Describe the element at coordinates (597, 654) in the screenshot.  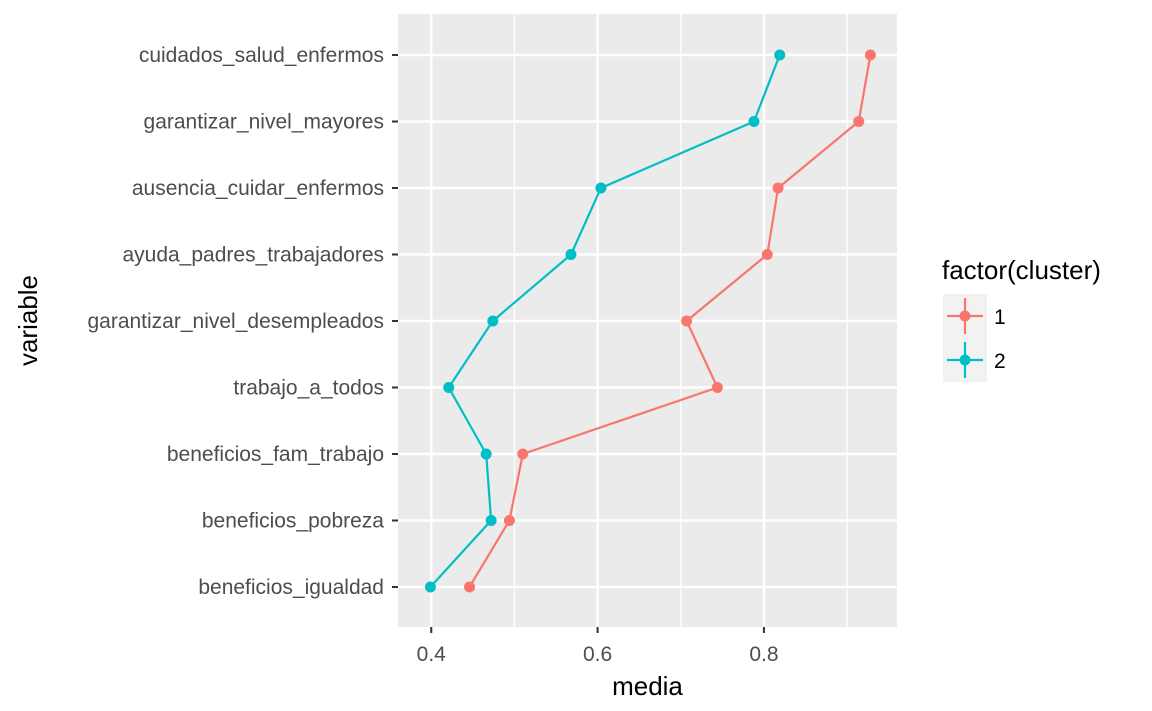
I see `x-tick-label: 0.6` at that location.